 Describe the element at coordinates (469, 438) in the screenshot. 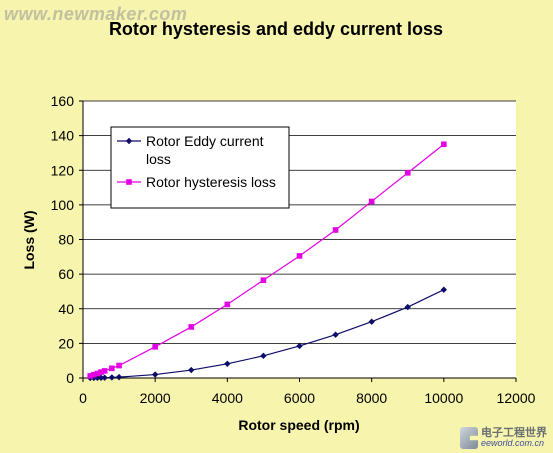

I see `logo-icon` at that location.